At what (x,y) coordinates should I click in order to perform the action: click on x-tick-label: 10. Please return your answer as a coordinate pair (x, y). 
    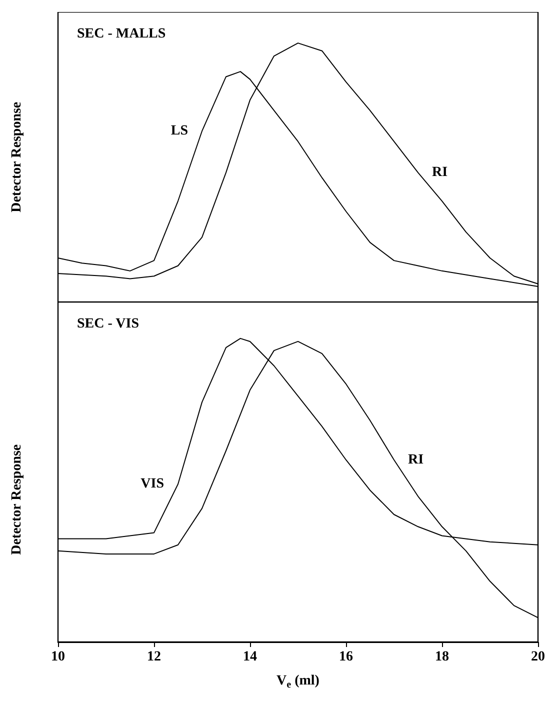
    Looking at the image, I should click on (58, 657).